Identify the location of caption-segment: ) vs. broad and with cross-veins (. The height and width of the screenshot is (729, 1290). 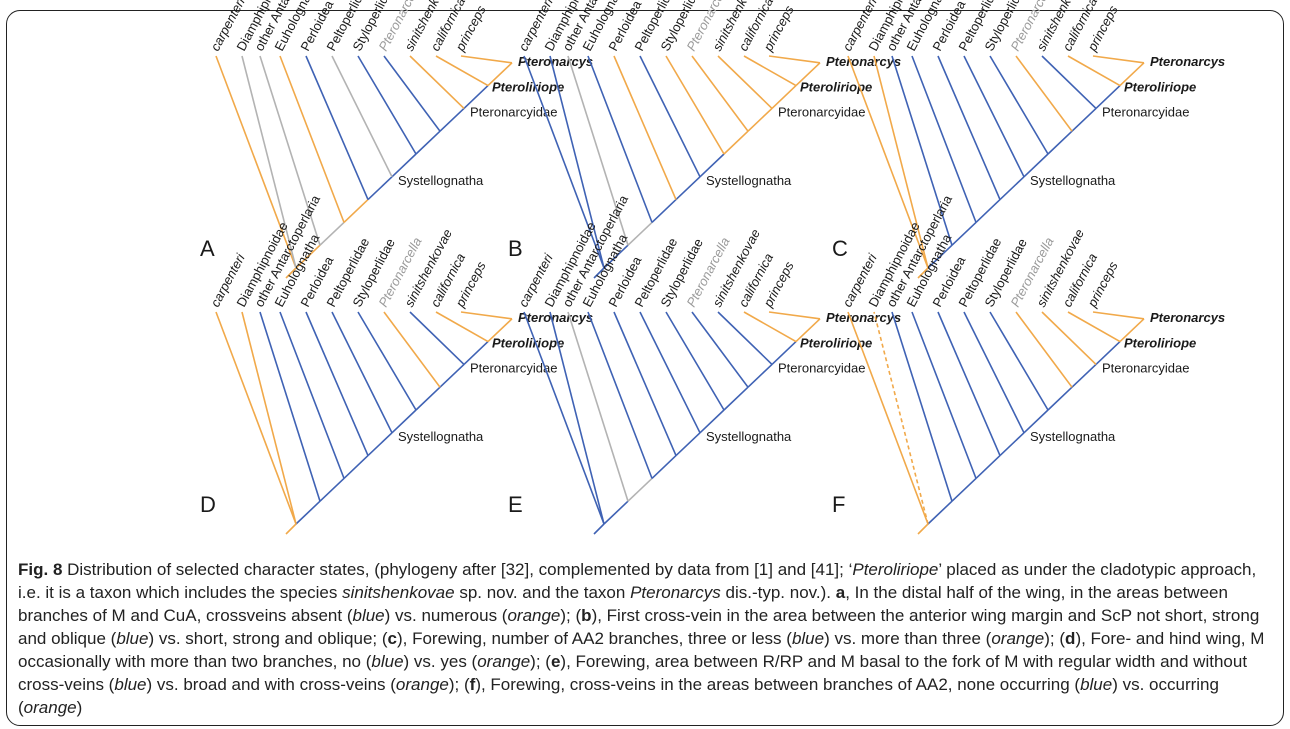
(271, 684).